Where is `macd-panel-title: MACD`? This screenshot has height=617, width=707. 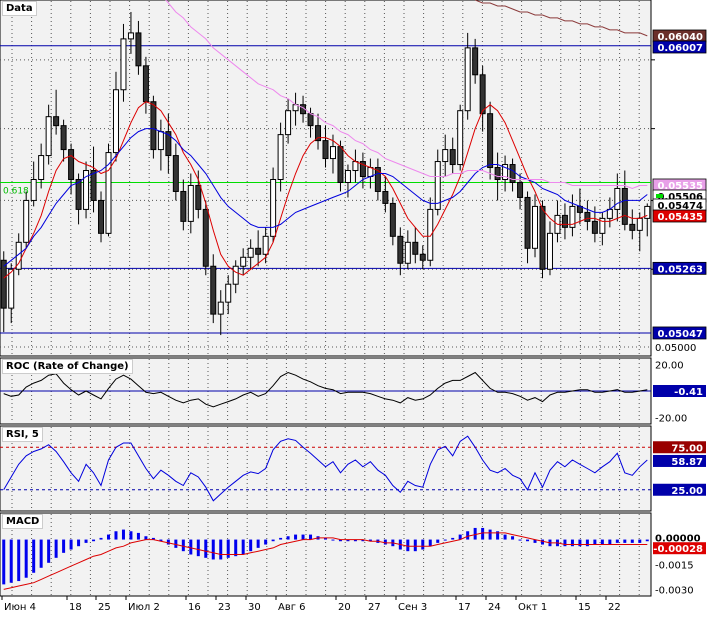 macd-panel-title: MACD is located at coordinates (23, 521).